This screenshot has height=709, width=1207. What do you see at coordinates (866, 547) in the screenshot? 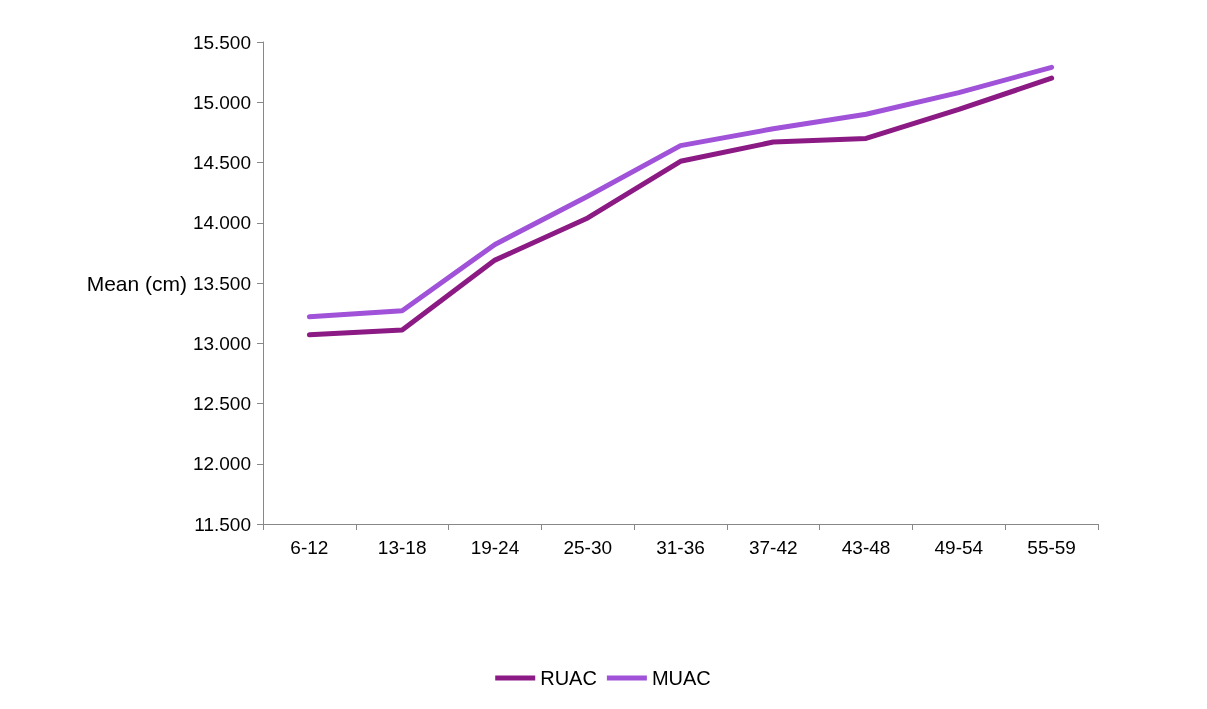
I see `x-tick-label: 43-48` at bounding box center [866, 547].